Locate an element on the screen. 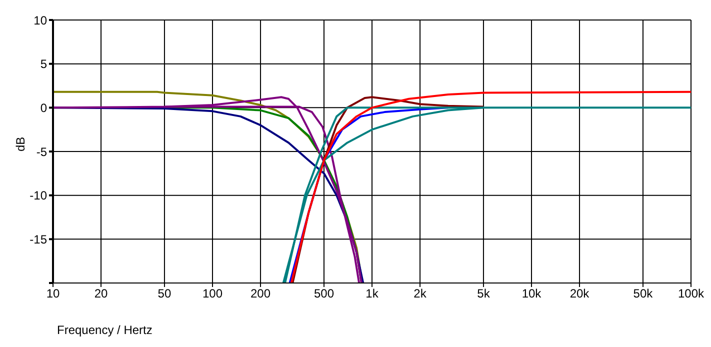 This screenshot has height=347, width=711. y-tick-label: -5 is located at coordinates (42, 151).